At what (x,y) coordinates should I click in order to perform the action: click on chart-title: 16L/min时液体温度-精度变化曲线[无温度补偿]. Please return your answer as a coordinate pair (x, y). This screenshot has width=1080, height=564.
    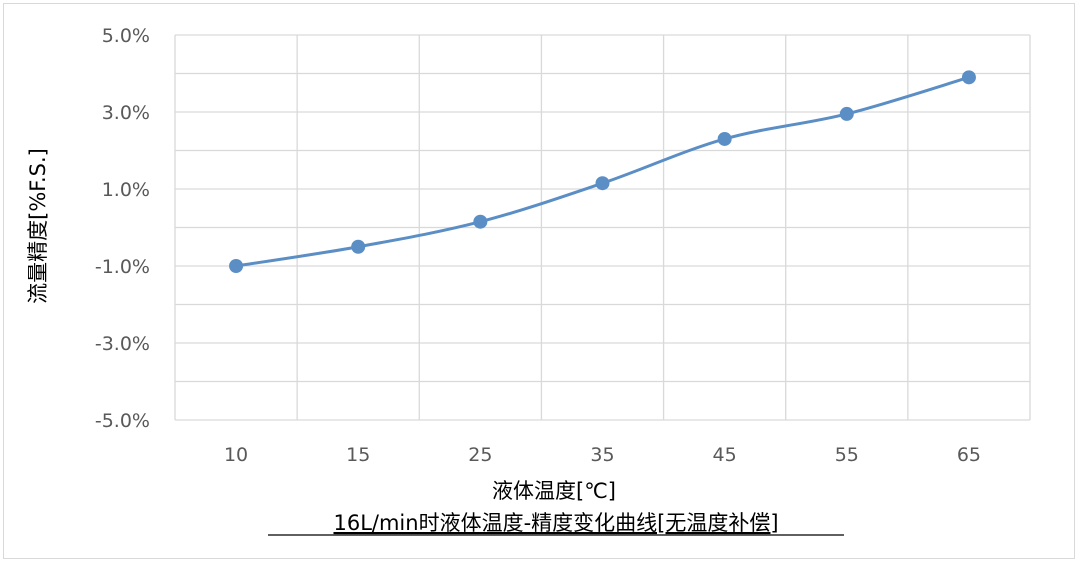
    Looking at the image, I should click on (555, 523).